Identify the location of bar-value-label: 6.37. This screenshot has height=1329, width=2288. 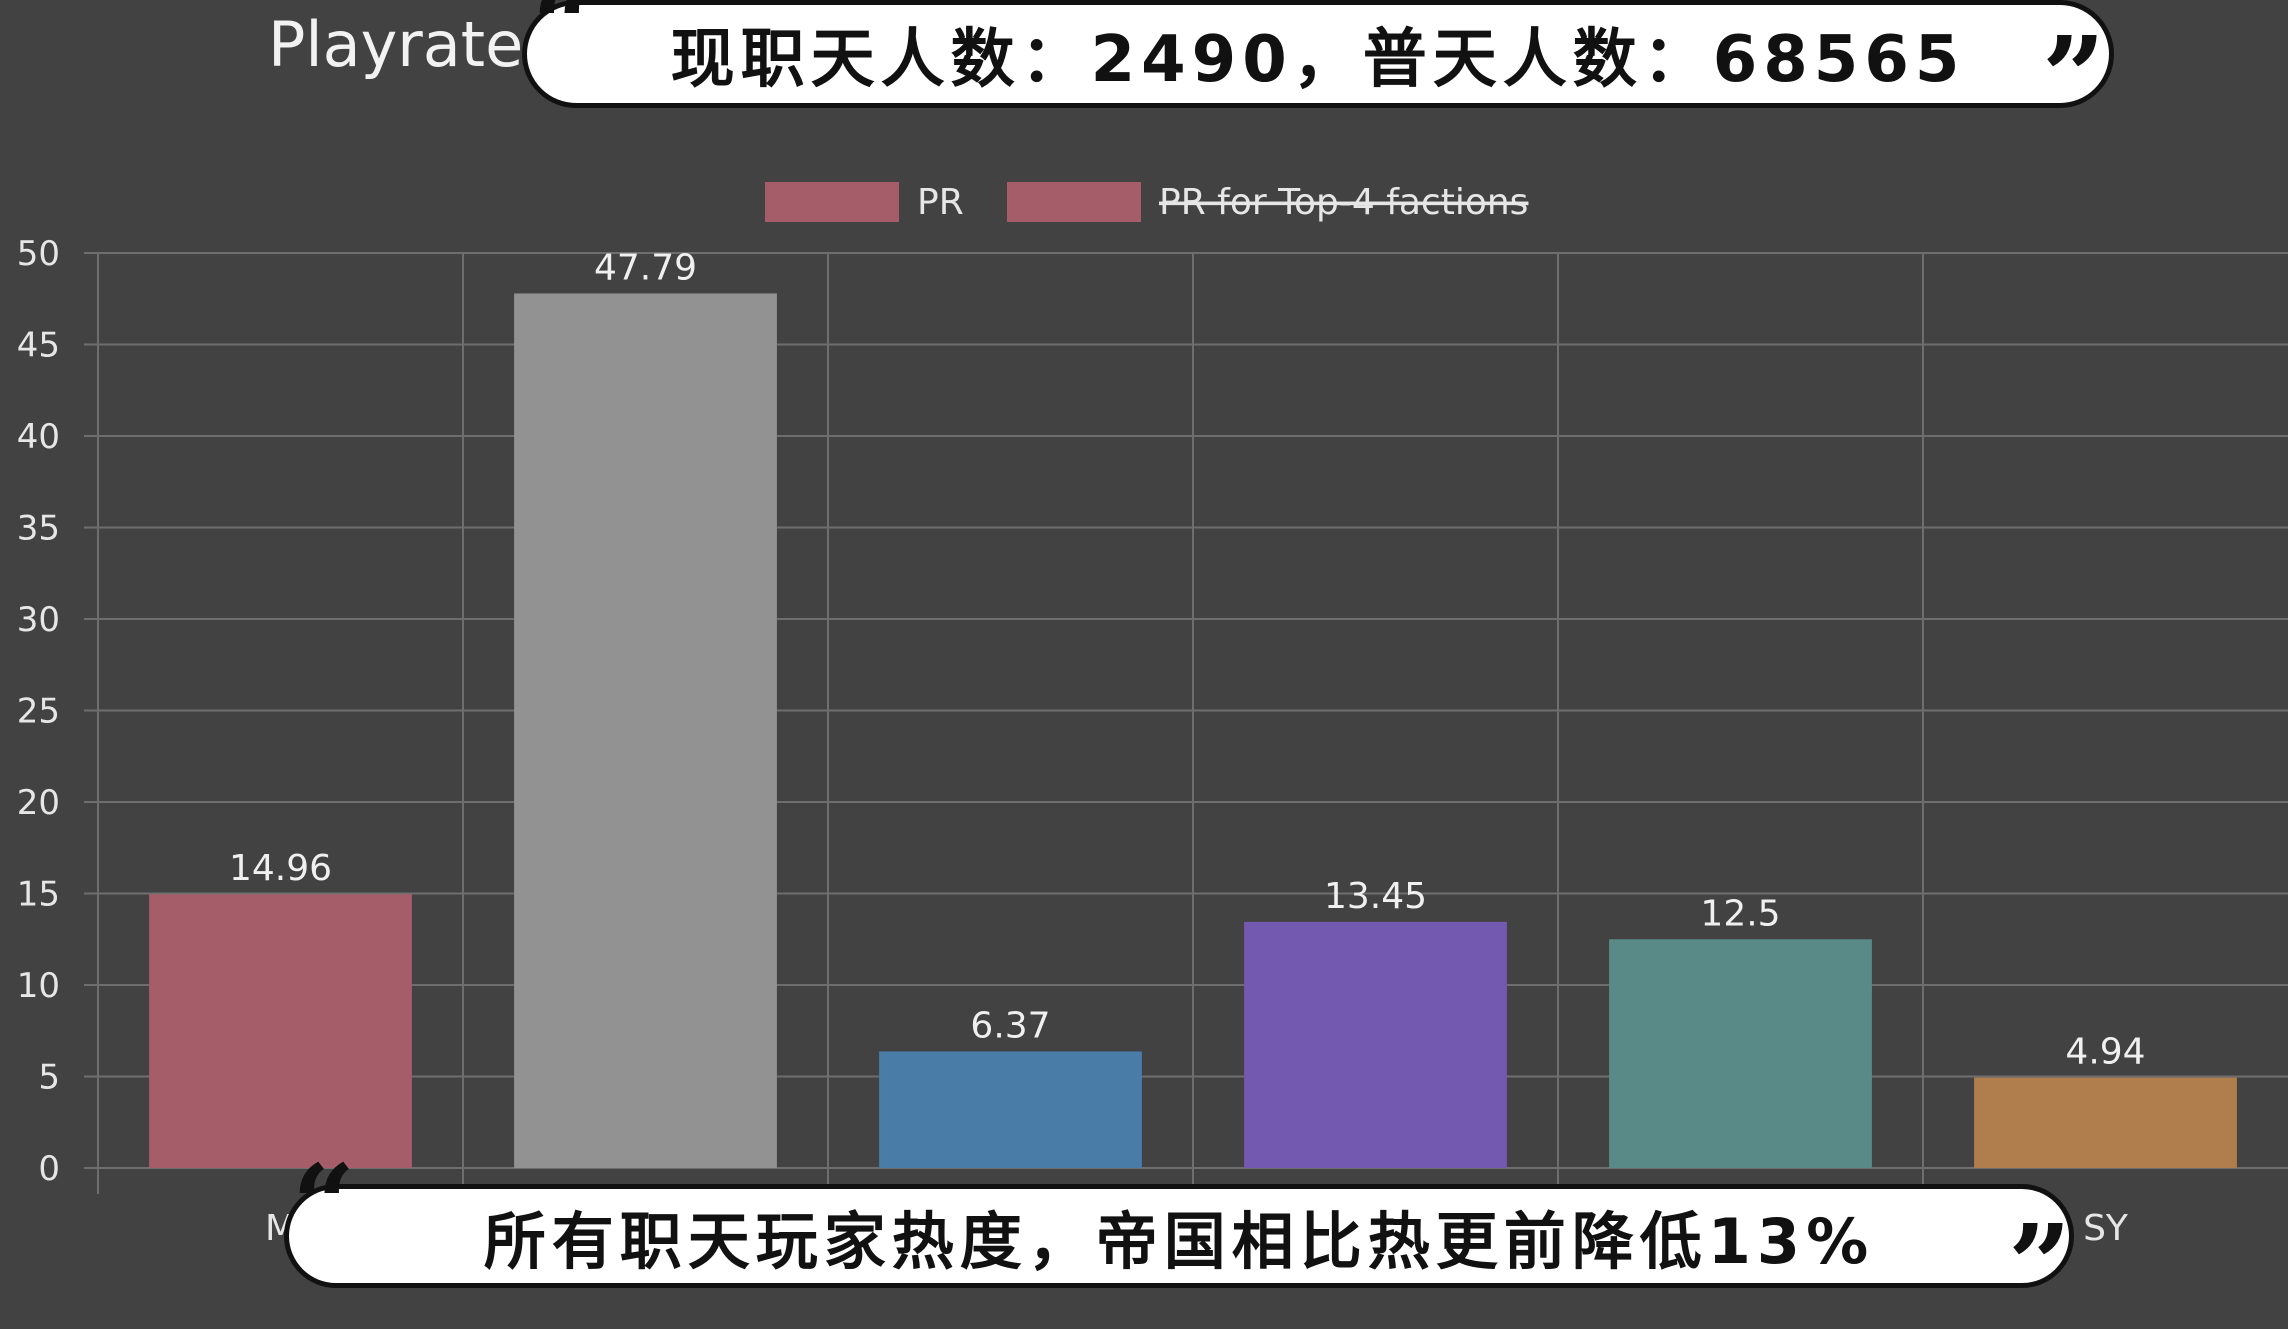
(1010, 1025).